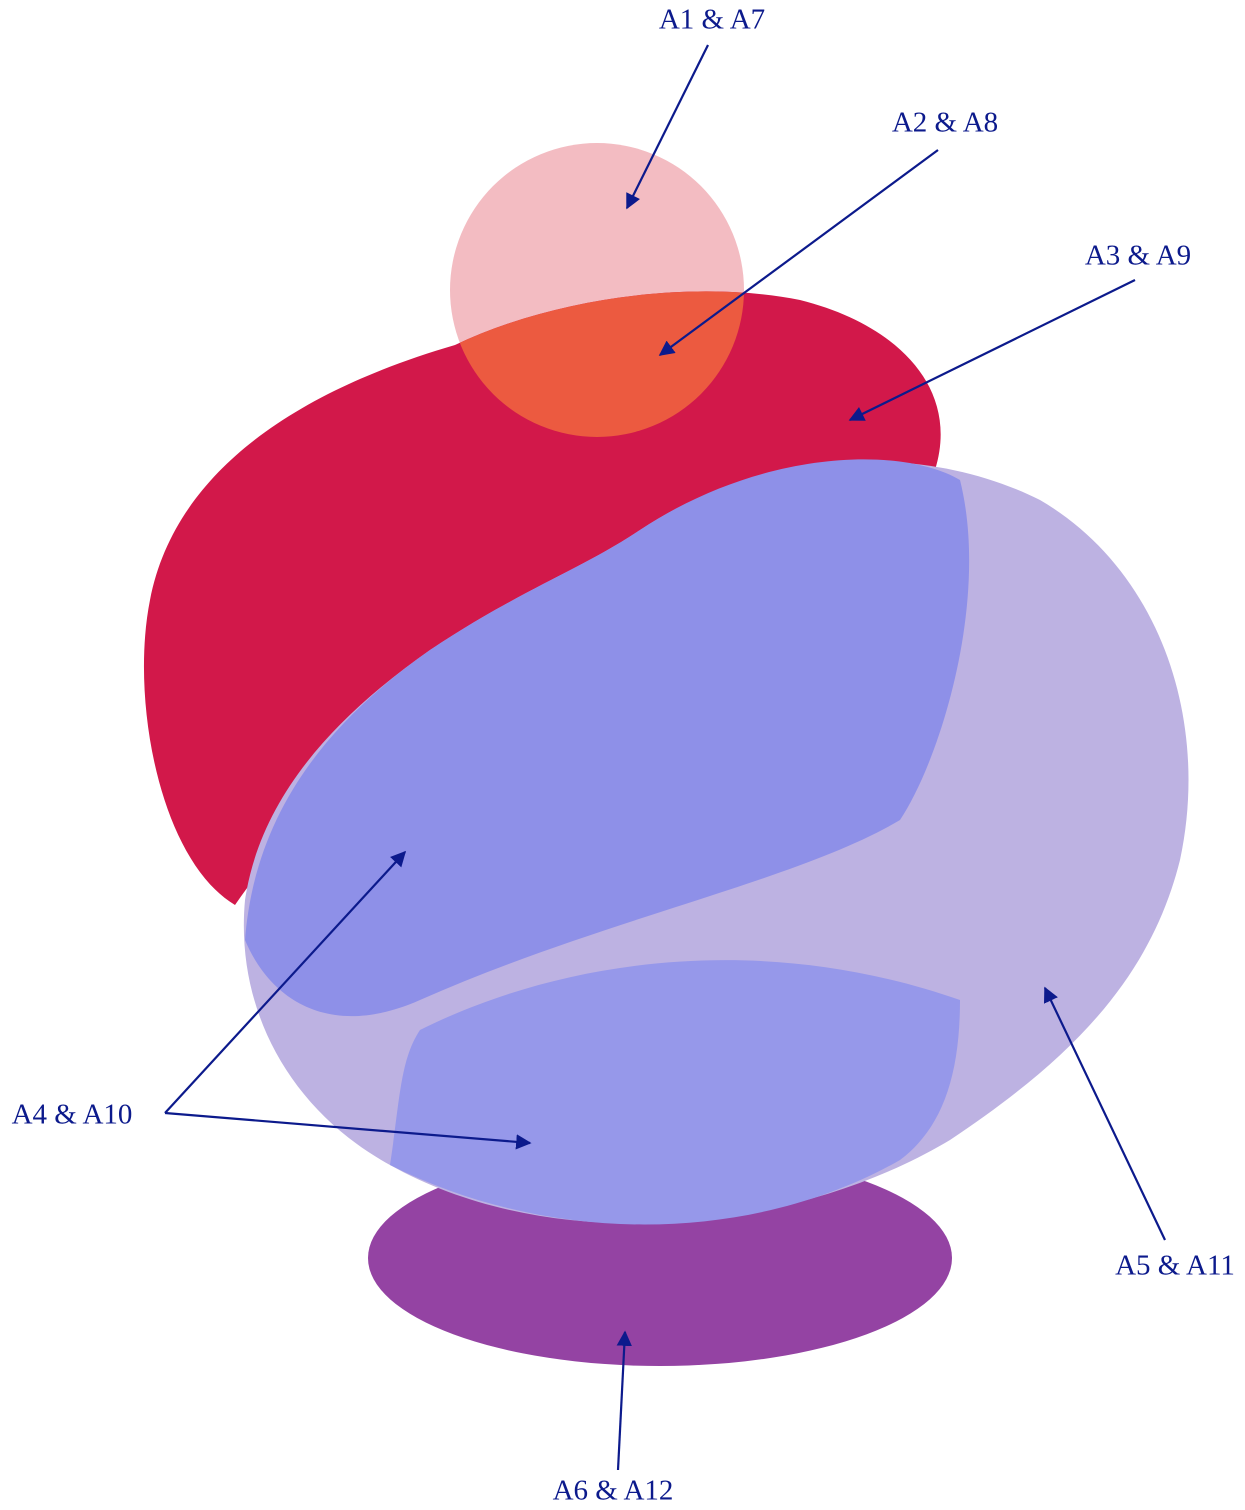 The height and width of the screenshot is (1510, 1245). What do you see at coordinates (613, 1491) in the screenshot?
I see `callout-label: A6 & A12` at bounding box center [613, 1491].